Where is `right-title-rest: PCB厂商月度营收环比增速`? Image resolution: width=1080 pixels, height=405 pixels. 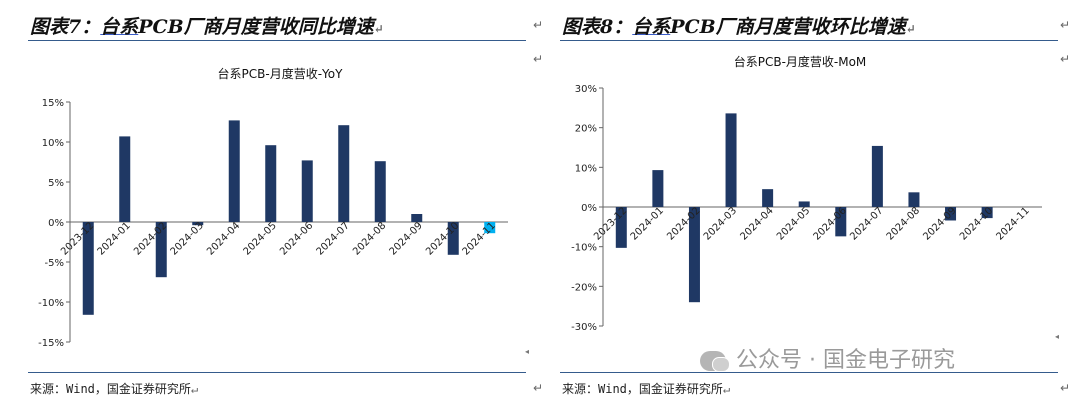
right-title-rest: PCB厂商月度营收环比增速 is located at coordinates (788, 27).